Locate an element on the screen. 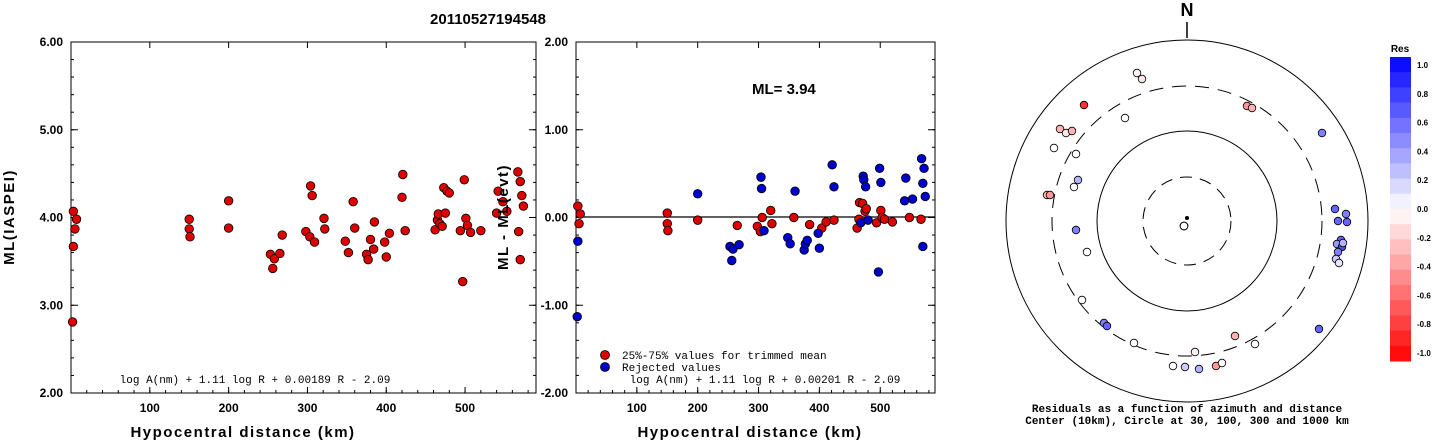 The image size is (1437, 441). legend-label-rejected: Rejected values is located at coordinates (671, 369).